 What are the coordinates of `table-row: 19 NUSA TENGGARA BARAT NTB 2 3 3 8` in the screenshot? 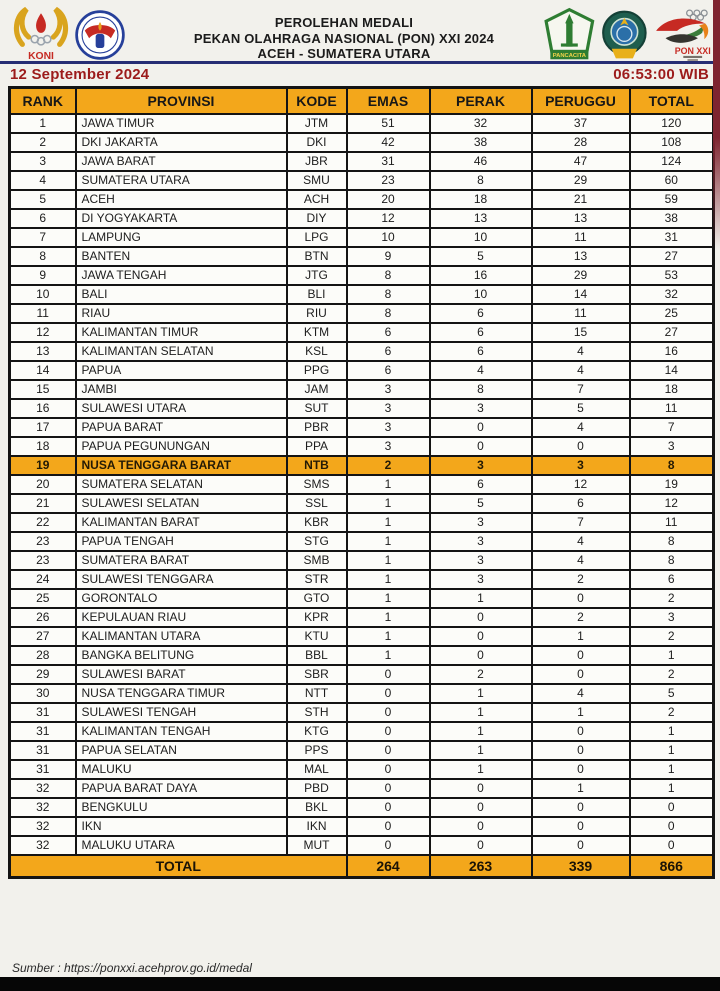 It's located at (361, 465).